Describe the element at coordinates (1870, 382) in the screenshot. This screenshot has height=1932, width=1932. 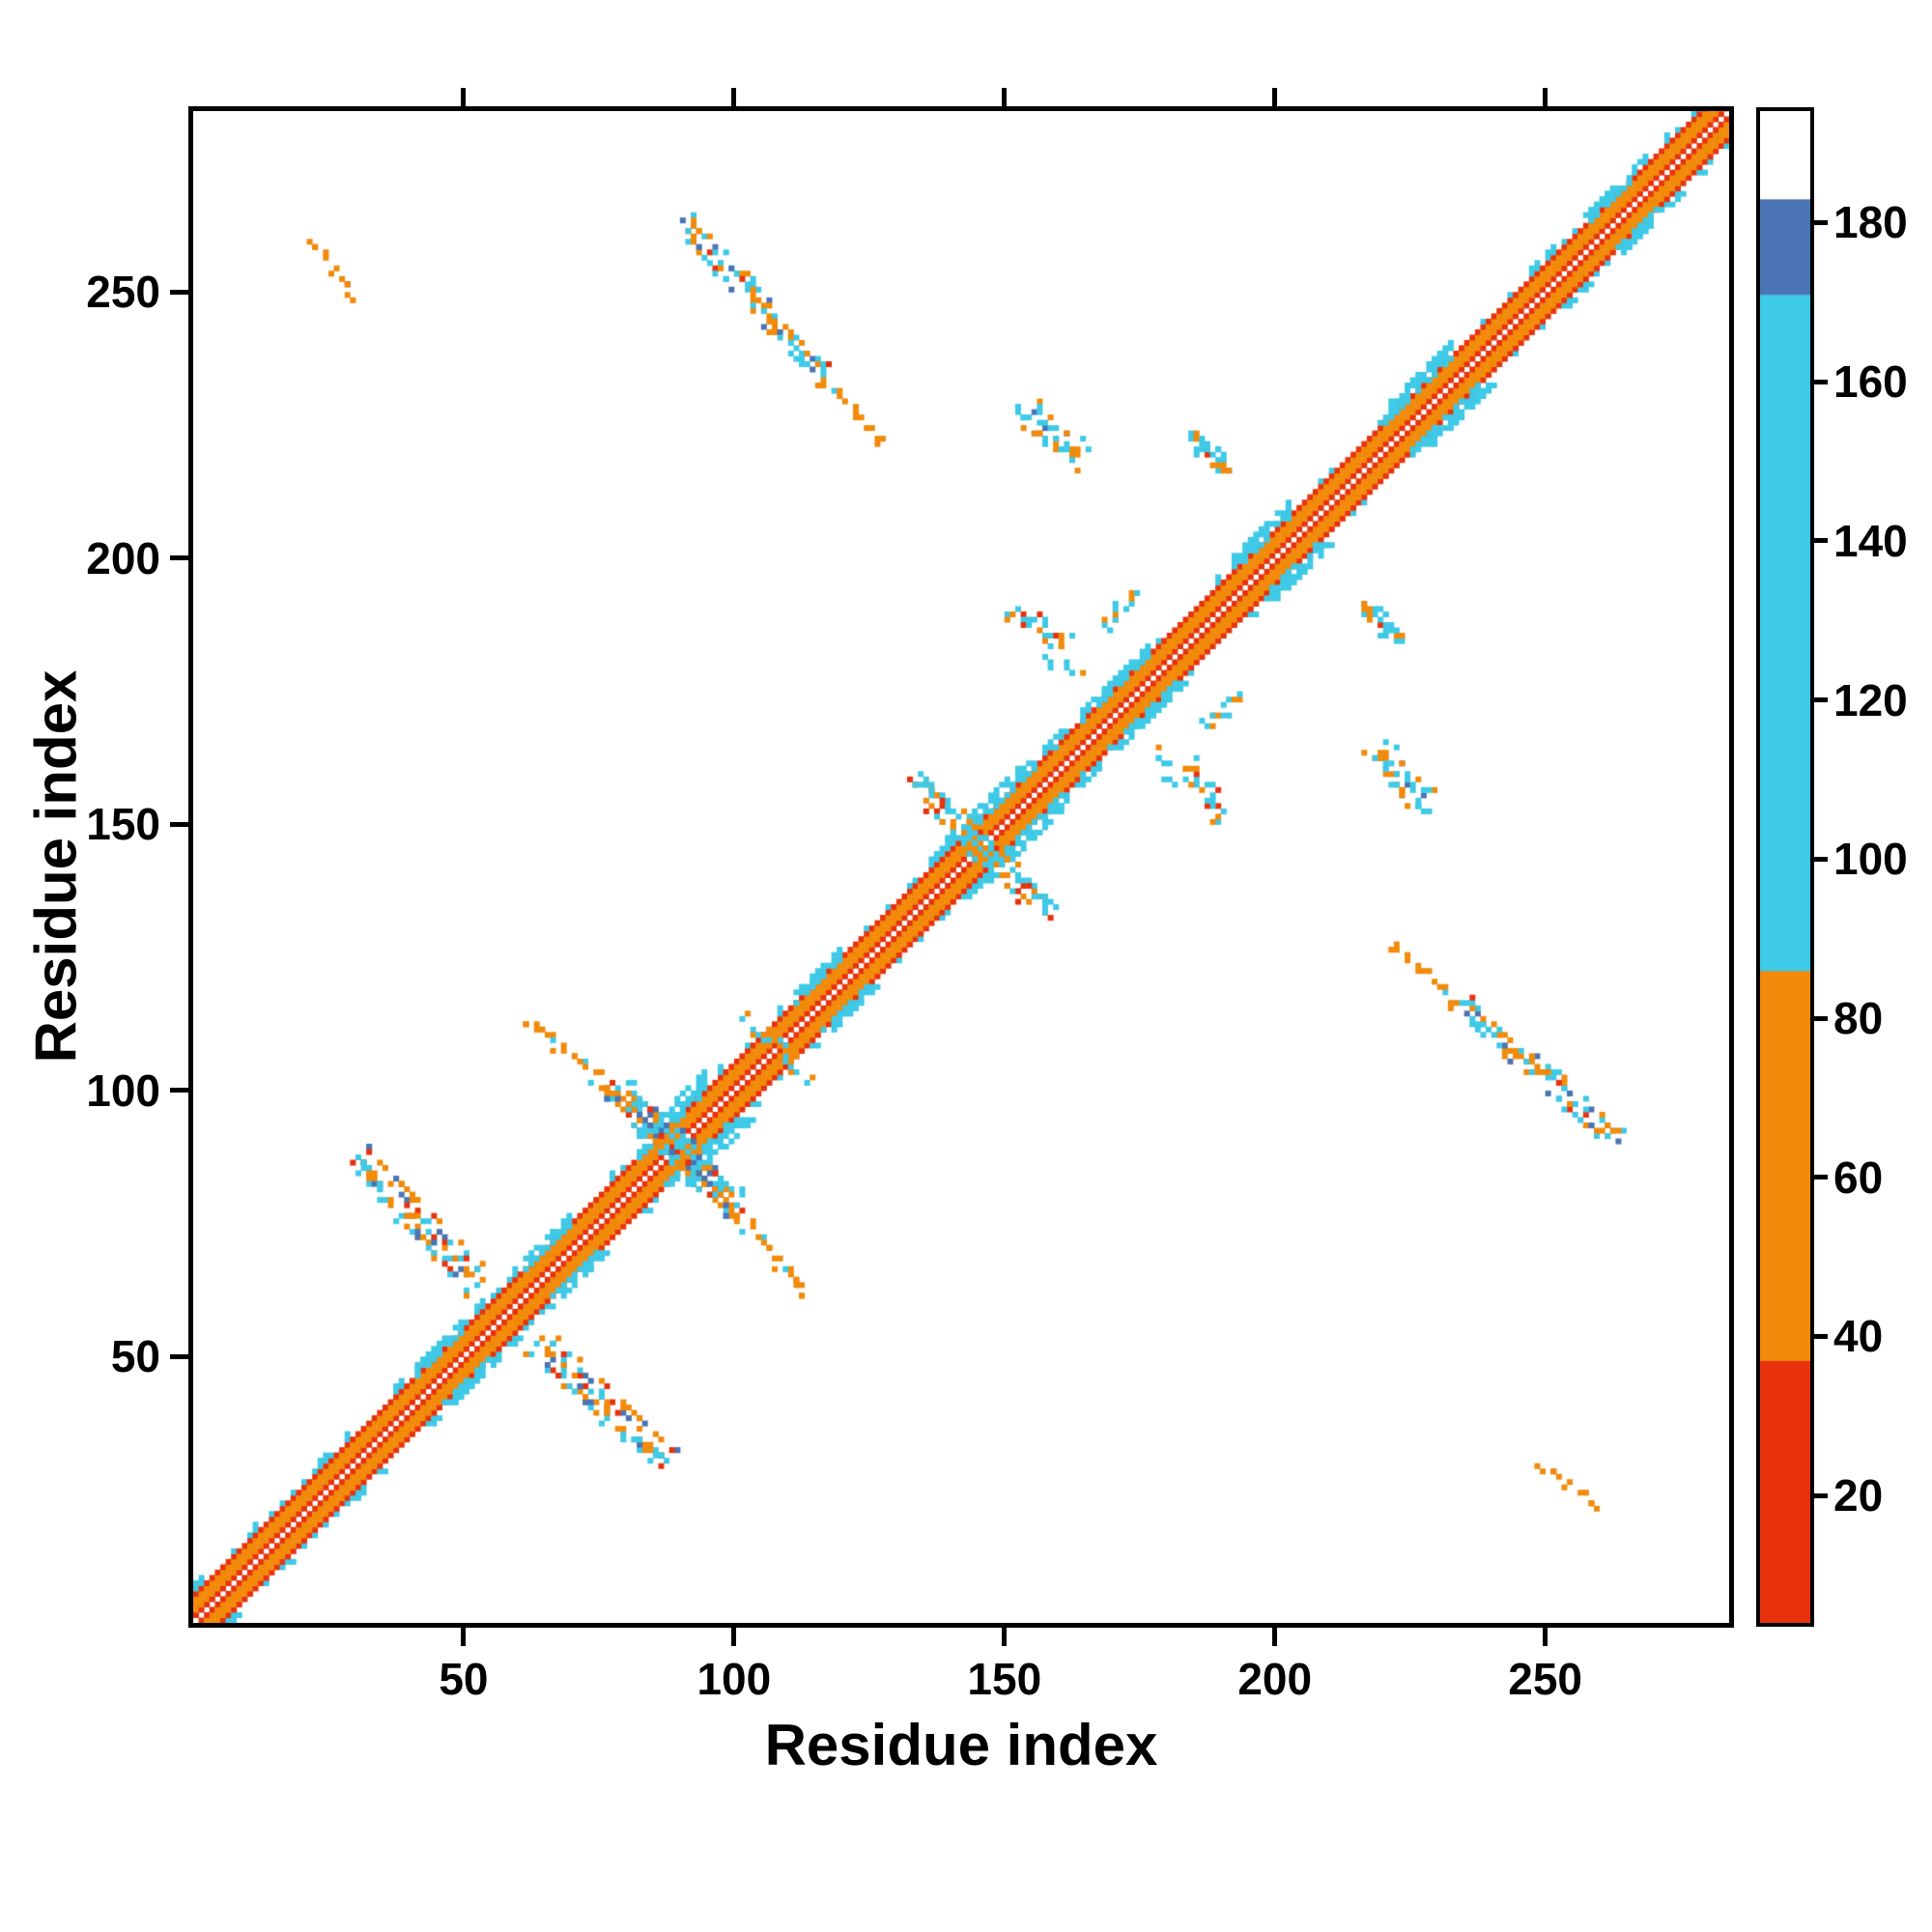
I see `colorbar-tick-label: 160` at that location.